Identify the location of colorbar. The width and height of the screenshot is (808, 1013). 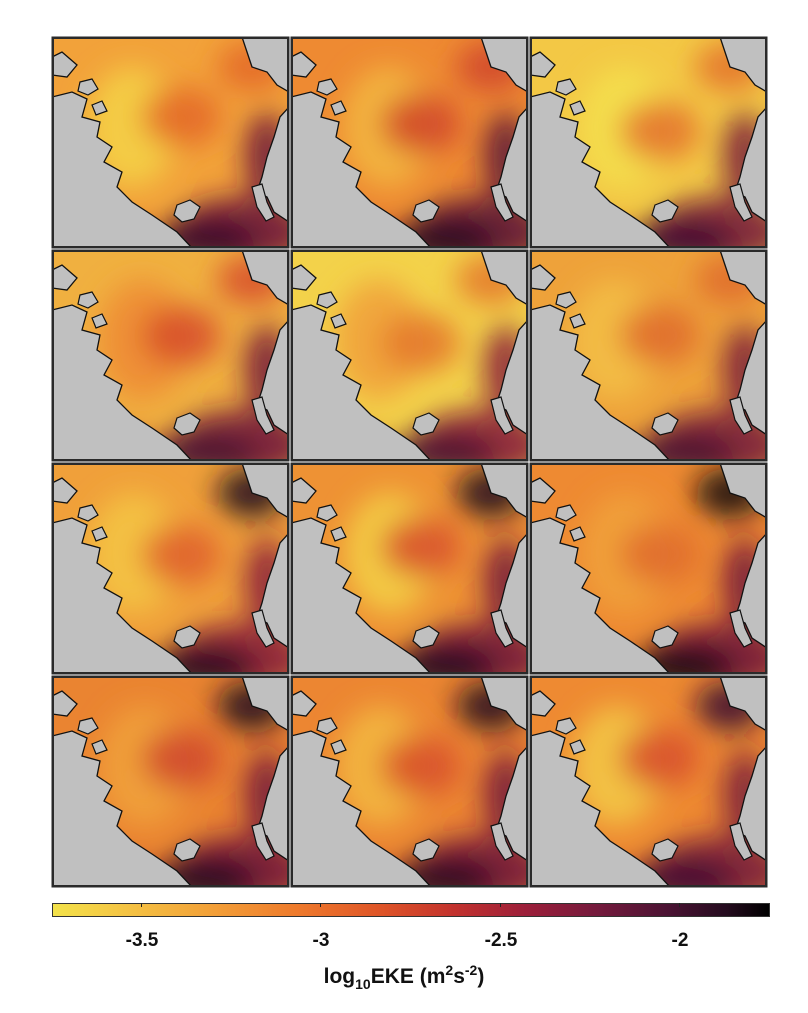
(411, 910).